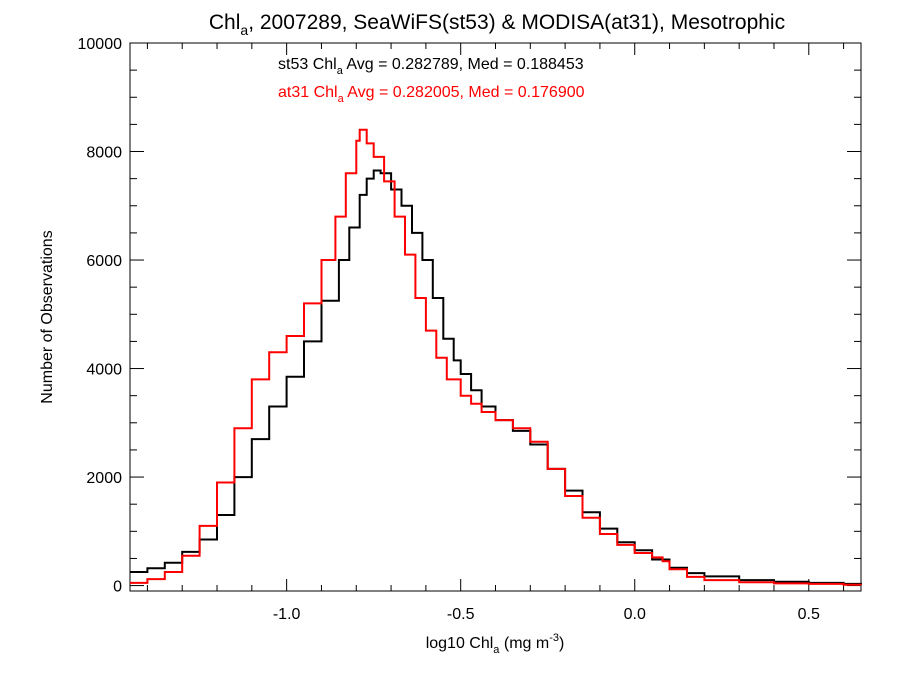 The width and height of the screenshot is (900, 680). Describe the element at coordinates (47, 316) in the screenshot. I see `y-axis-label: Number of Observations` at that location.